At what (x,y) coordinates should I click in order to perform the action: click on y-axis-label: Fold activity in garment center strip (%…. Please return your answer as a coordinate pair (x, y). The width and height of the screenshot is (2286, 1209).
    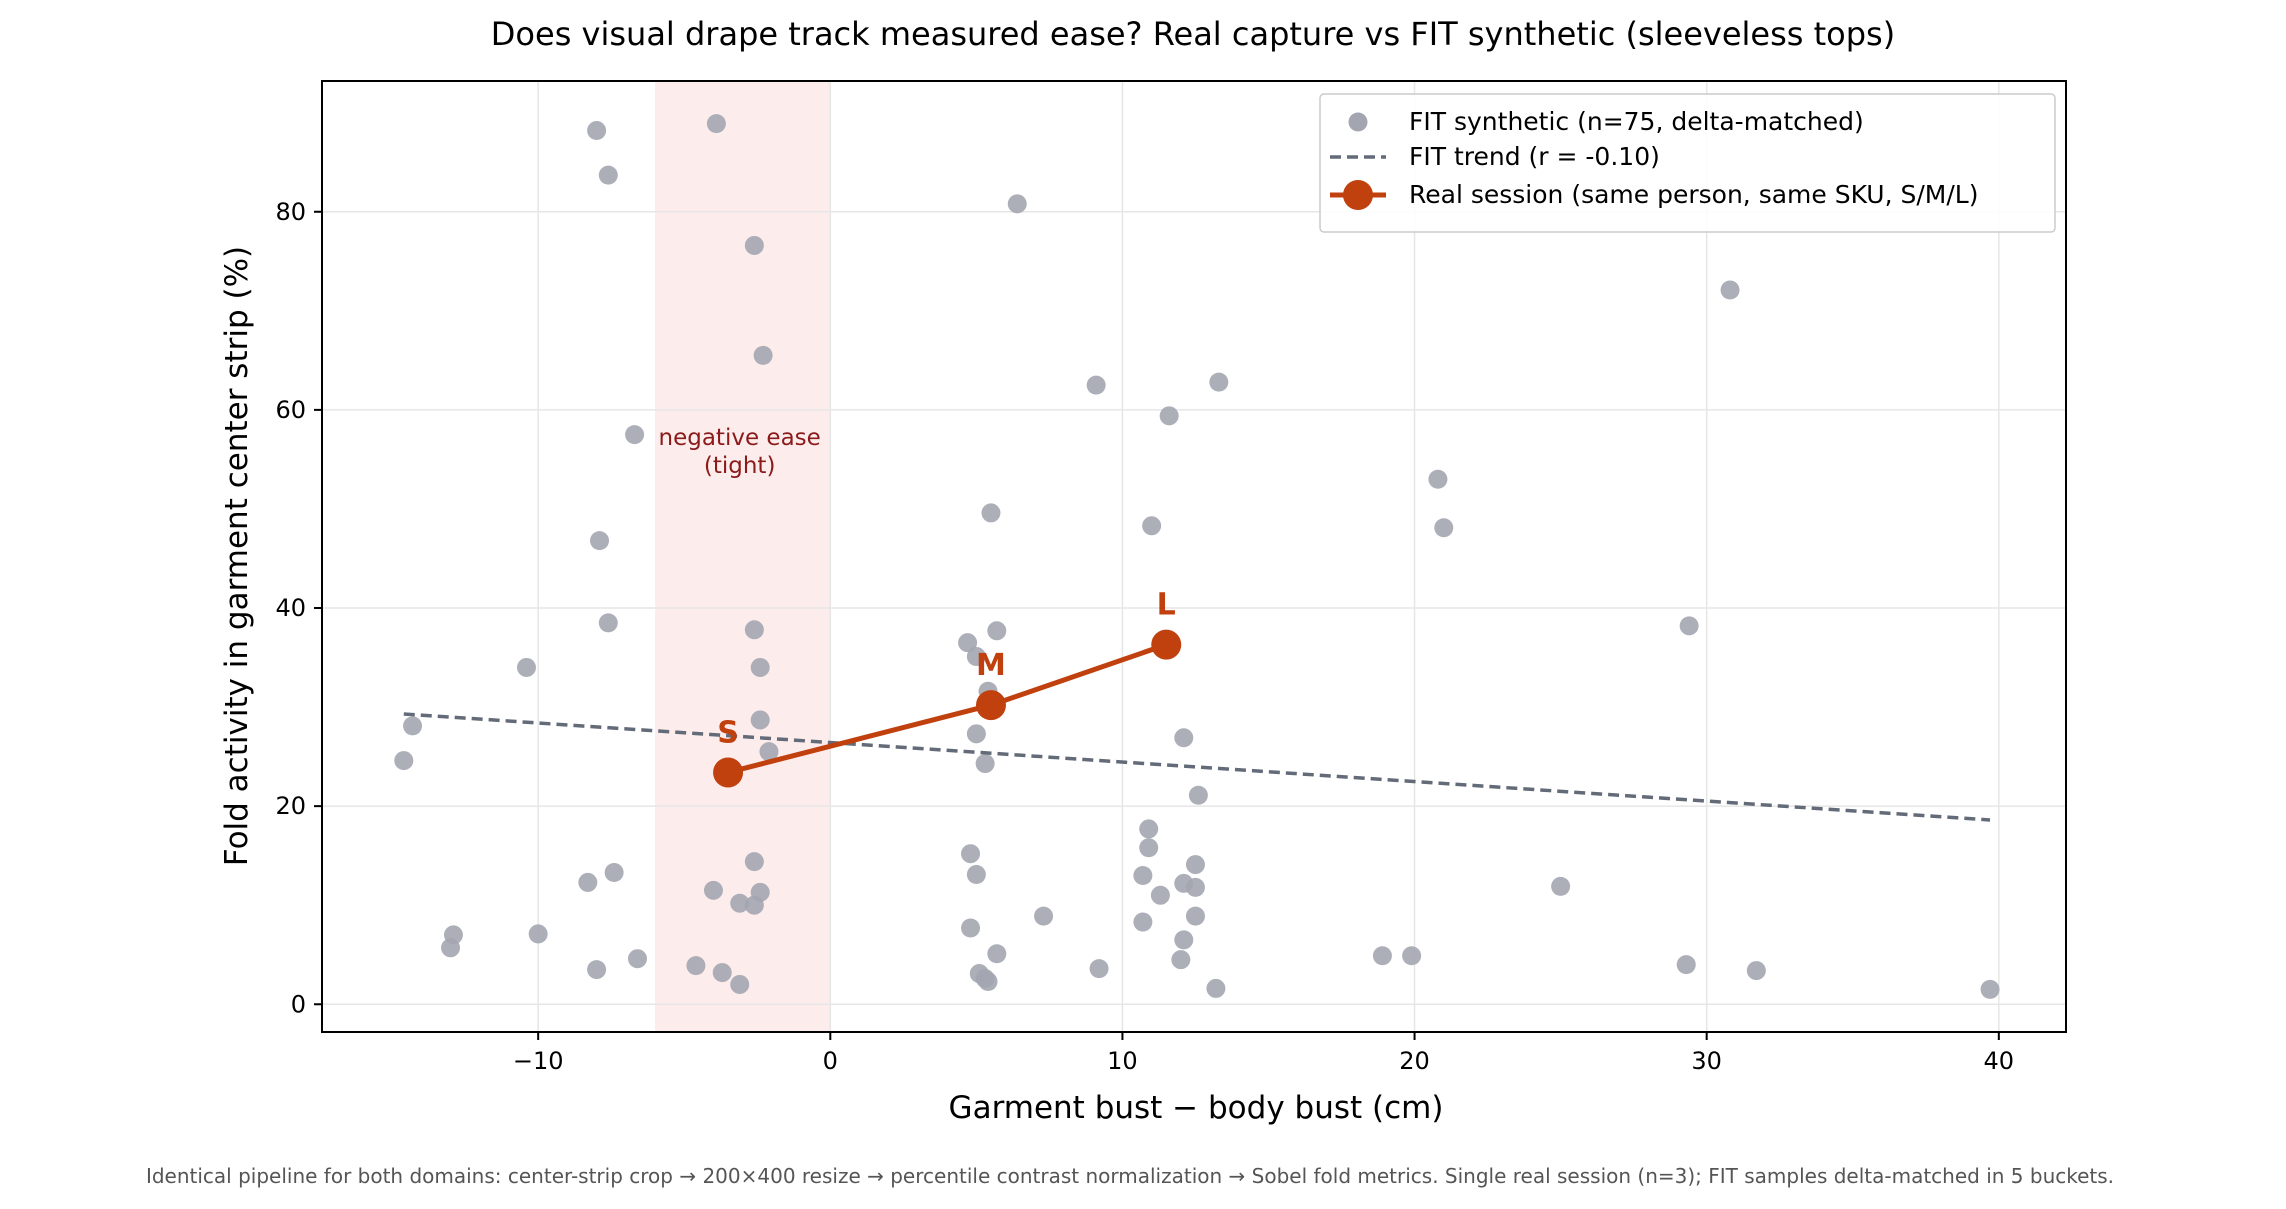
    Looking at the image, I should click on (237, 556).